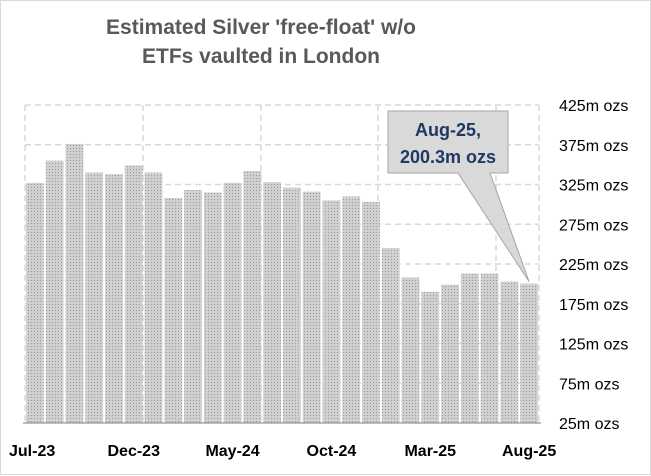 This screenshot has height=476, width=651. I want to click on callout-line-1: Aug-25,, so click(448, 130).